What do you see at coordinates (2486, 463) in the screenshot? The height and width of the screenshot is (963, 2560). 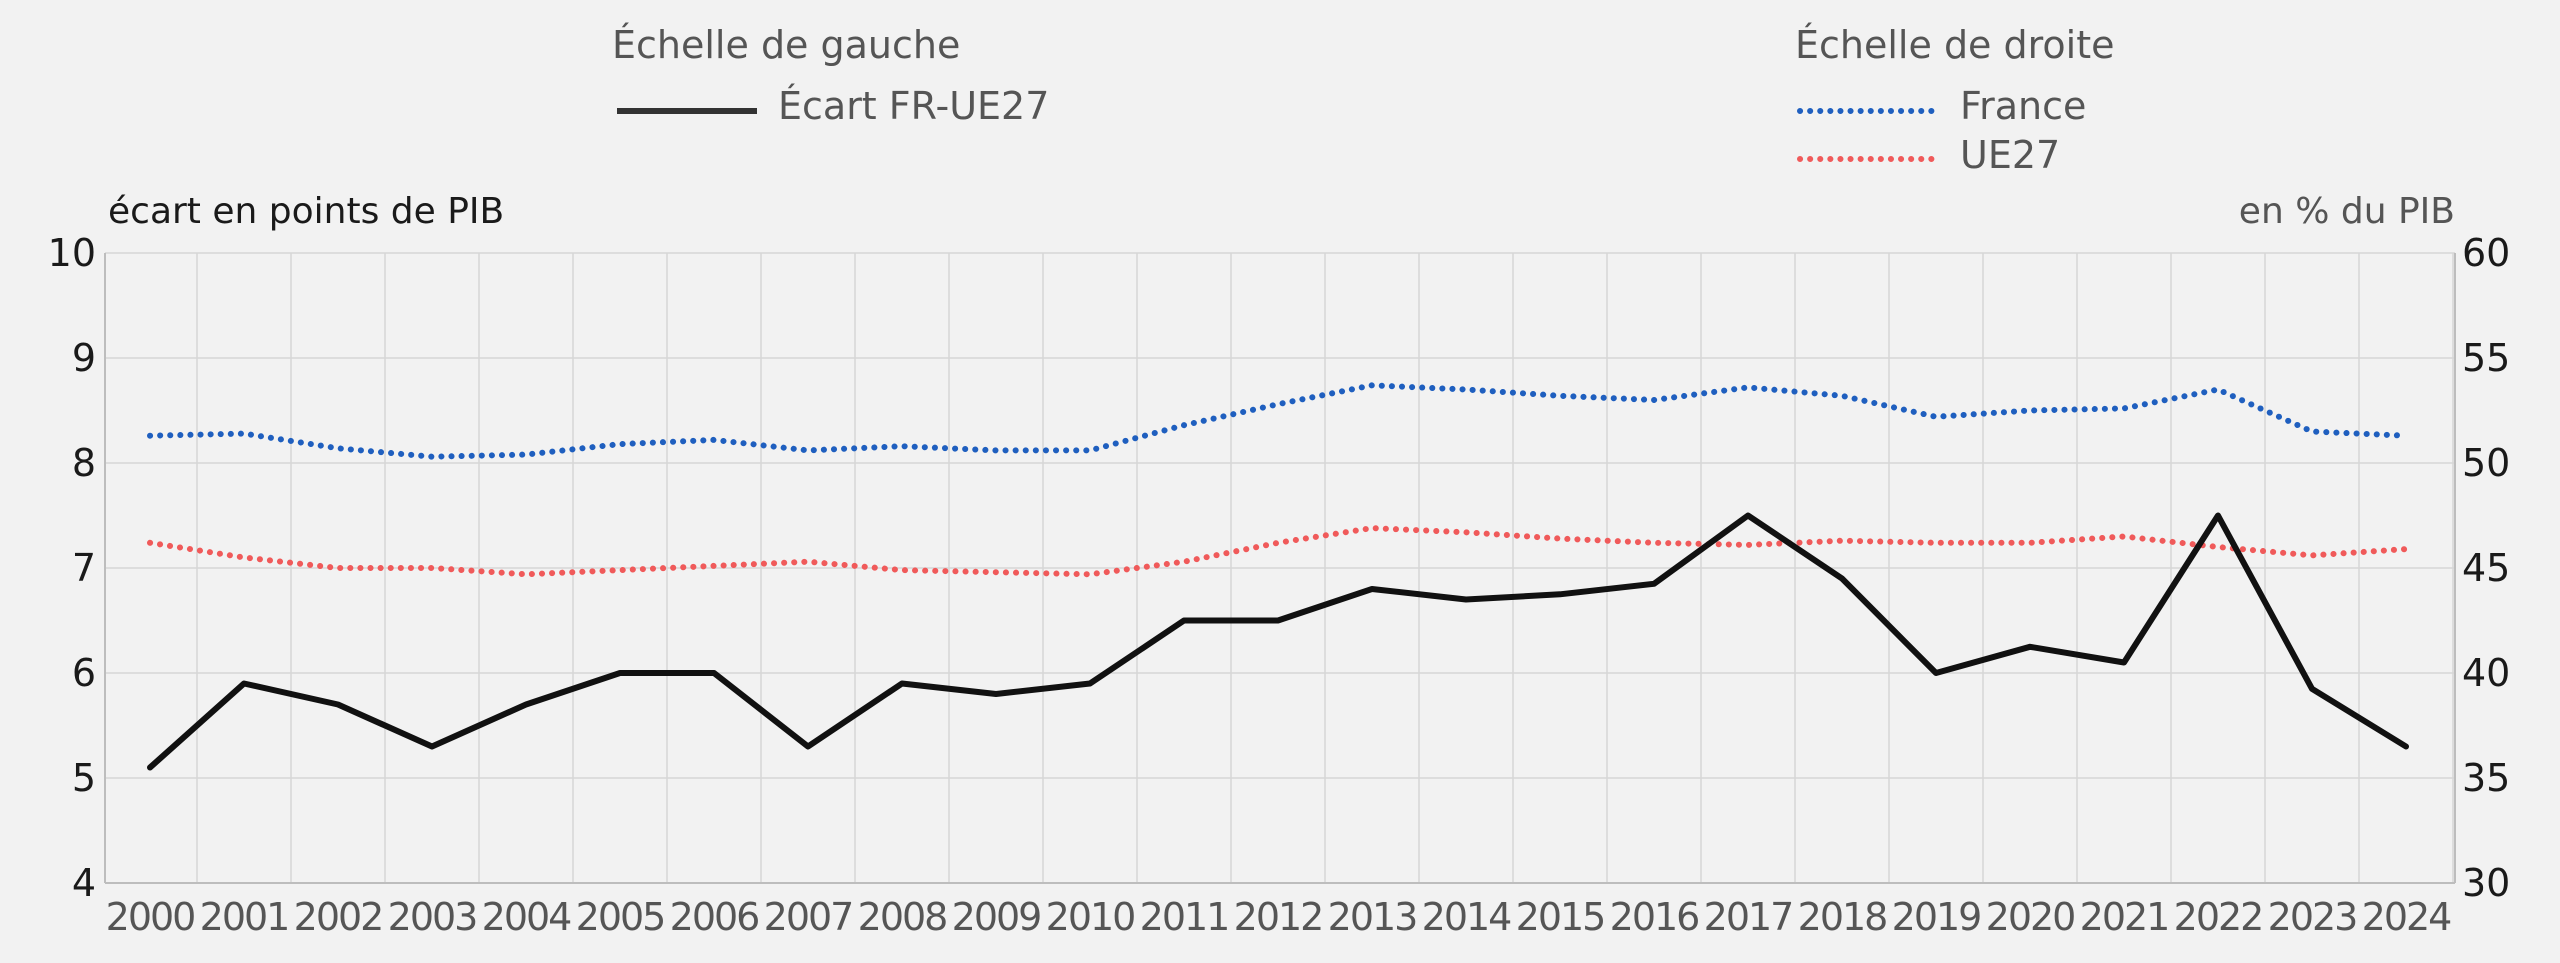 I see `y-right-tick-label: 50` at bounding box center [2486, 463].